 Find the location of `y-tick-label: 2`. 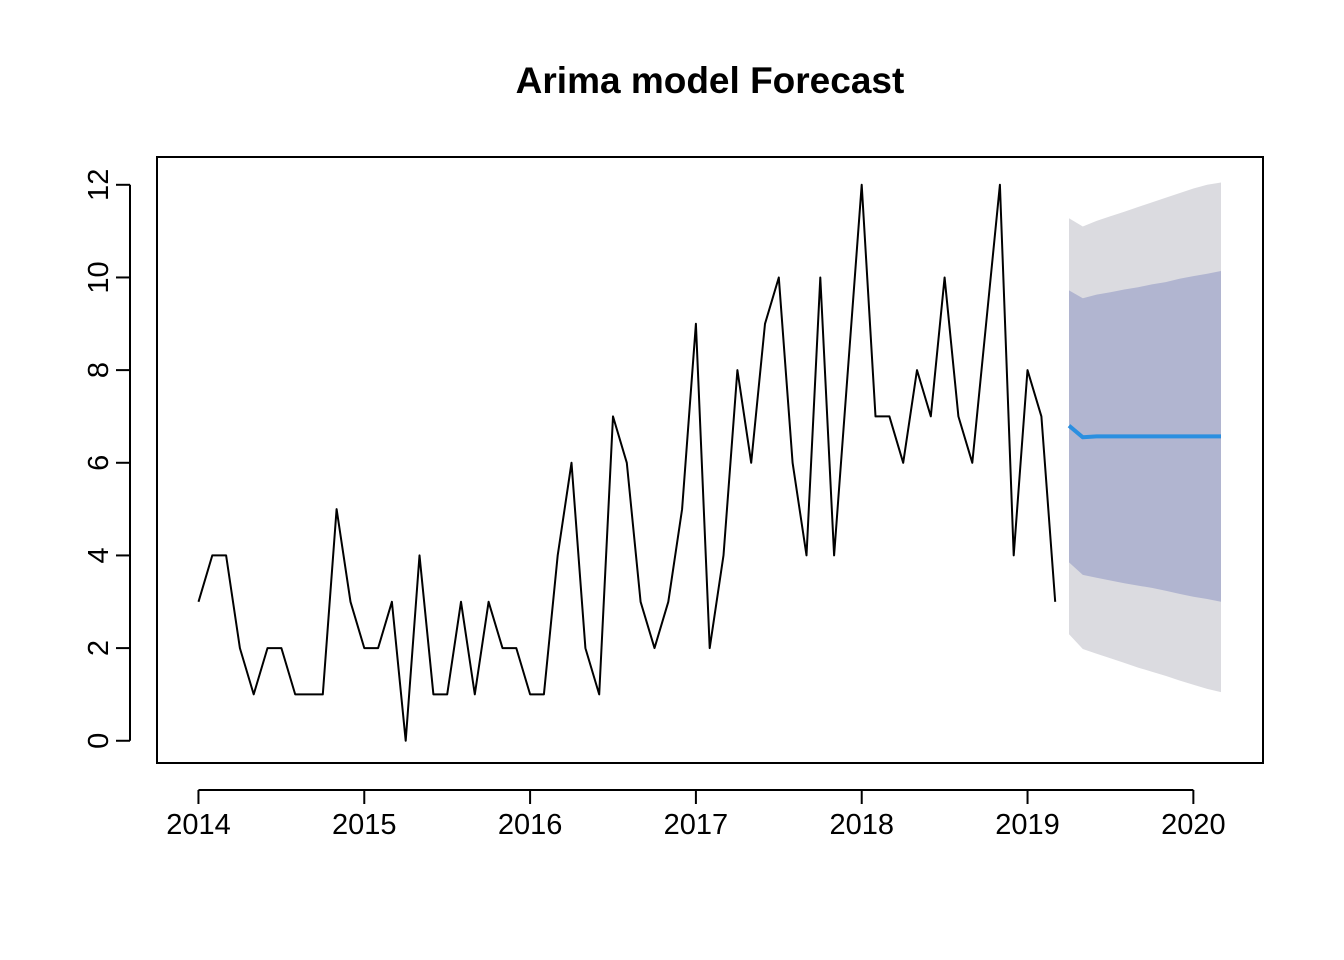

y-tick-label: 2 is located at coordinates (99, 648).